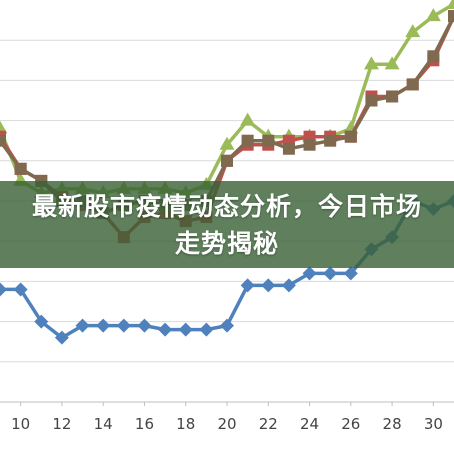 This screenshot has width=454, height=454. Describe the element at coordinates (103, 424) in the screenshot. I see `x-tick-label: 14` at that location.